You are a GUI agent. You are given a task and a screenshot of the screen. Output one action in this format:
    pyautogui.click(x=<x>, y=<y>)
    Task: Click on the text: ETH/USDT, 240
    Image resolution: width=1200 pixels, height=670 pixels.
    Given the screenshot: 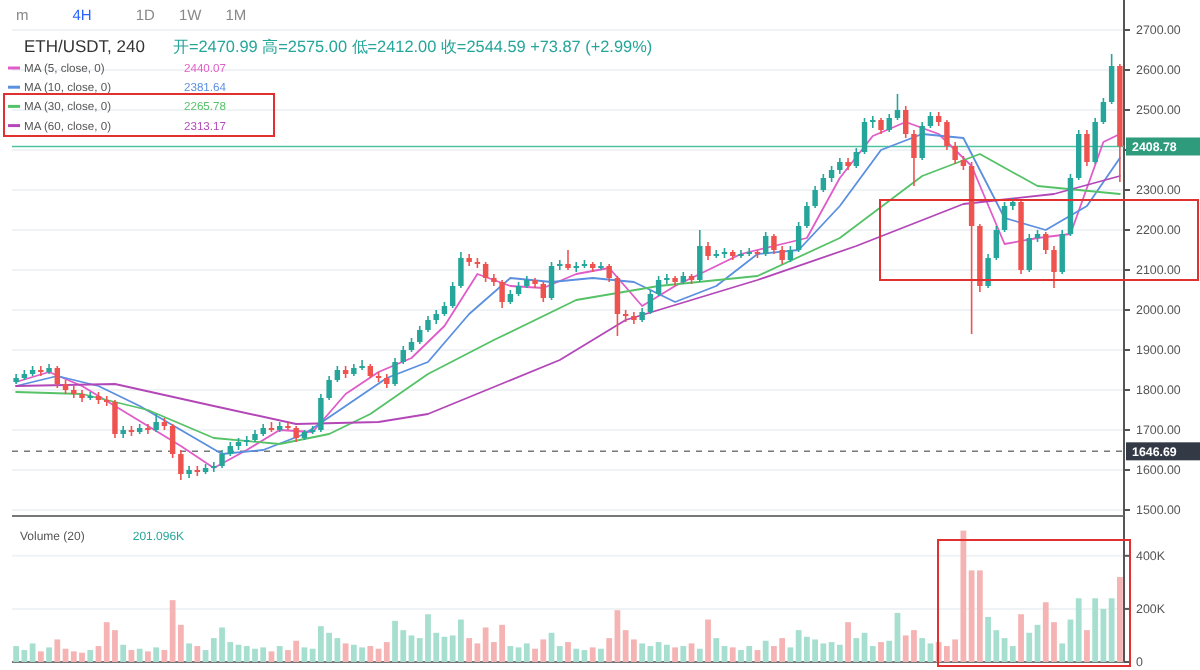 What is the action you would take?
    pyautogui.click(x=85, y=46)
    